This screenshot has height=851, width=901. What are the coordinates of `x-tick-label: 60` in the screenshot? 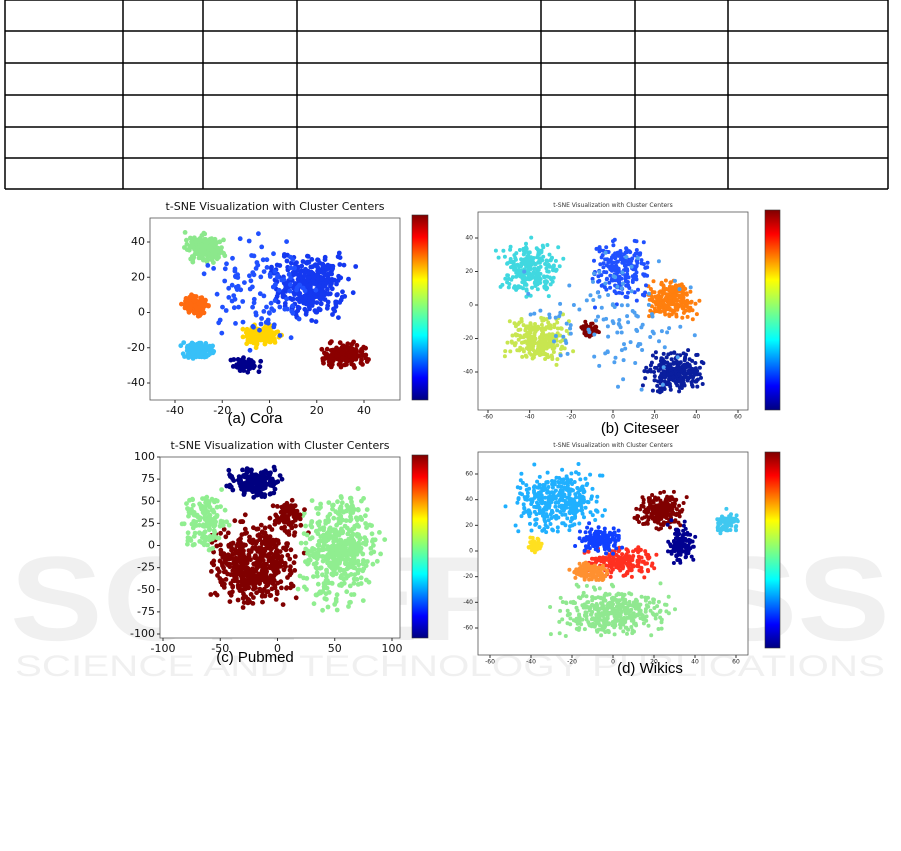 It's located at (738, 417).